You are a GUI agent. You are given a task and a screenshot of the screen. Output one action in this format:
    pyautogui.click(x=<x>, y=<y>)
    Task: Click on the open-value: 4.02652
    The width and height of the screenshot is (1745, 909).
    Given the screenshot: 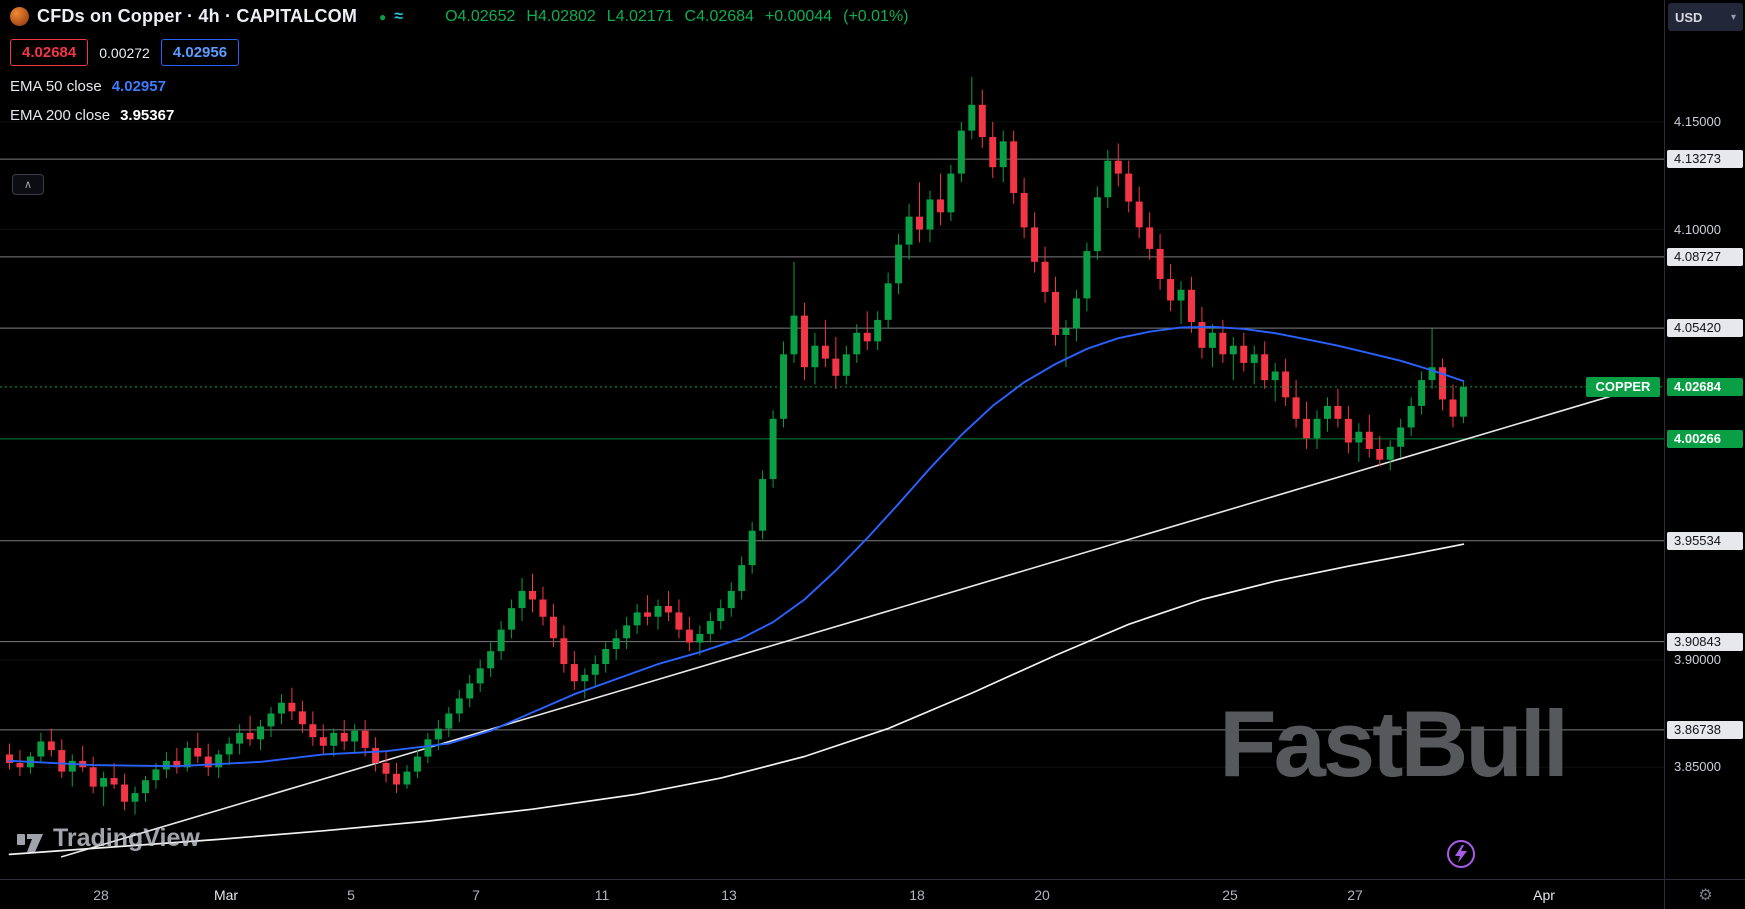 What is the action you would take?
    pyautogui.click(x=486, y=16)
    